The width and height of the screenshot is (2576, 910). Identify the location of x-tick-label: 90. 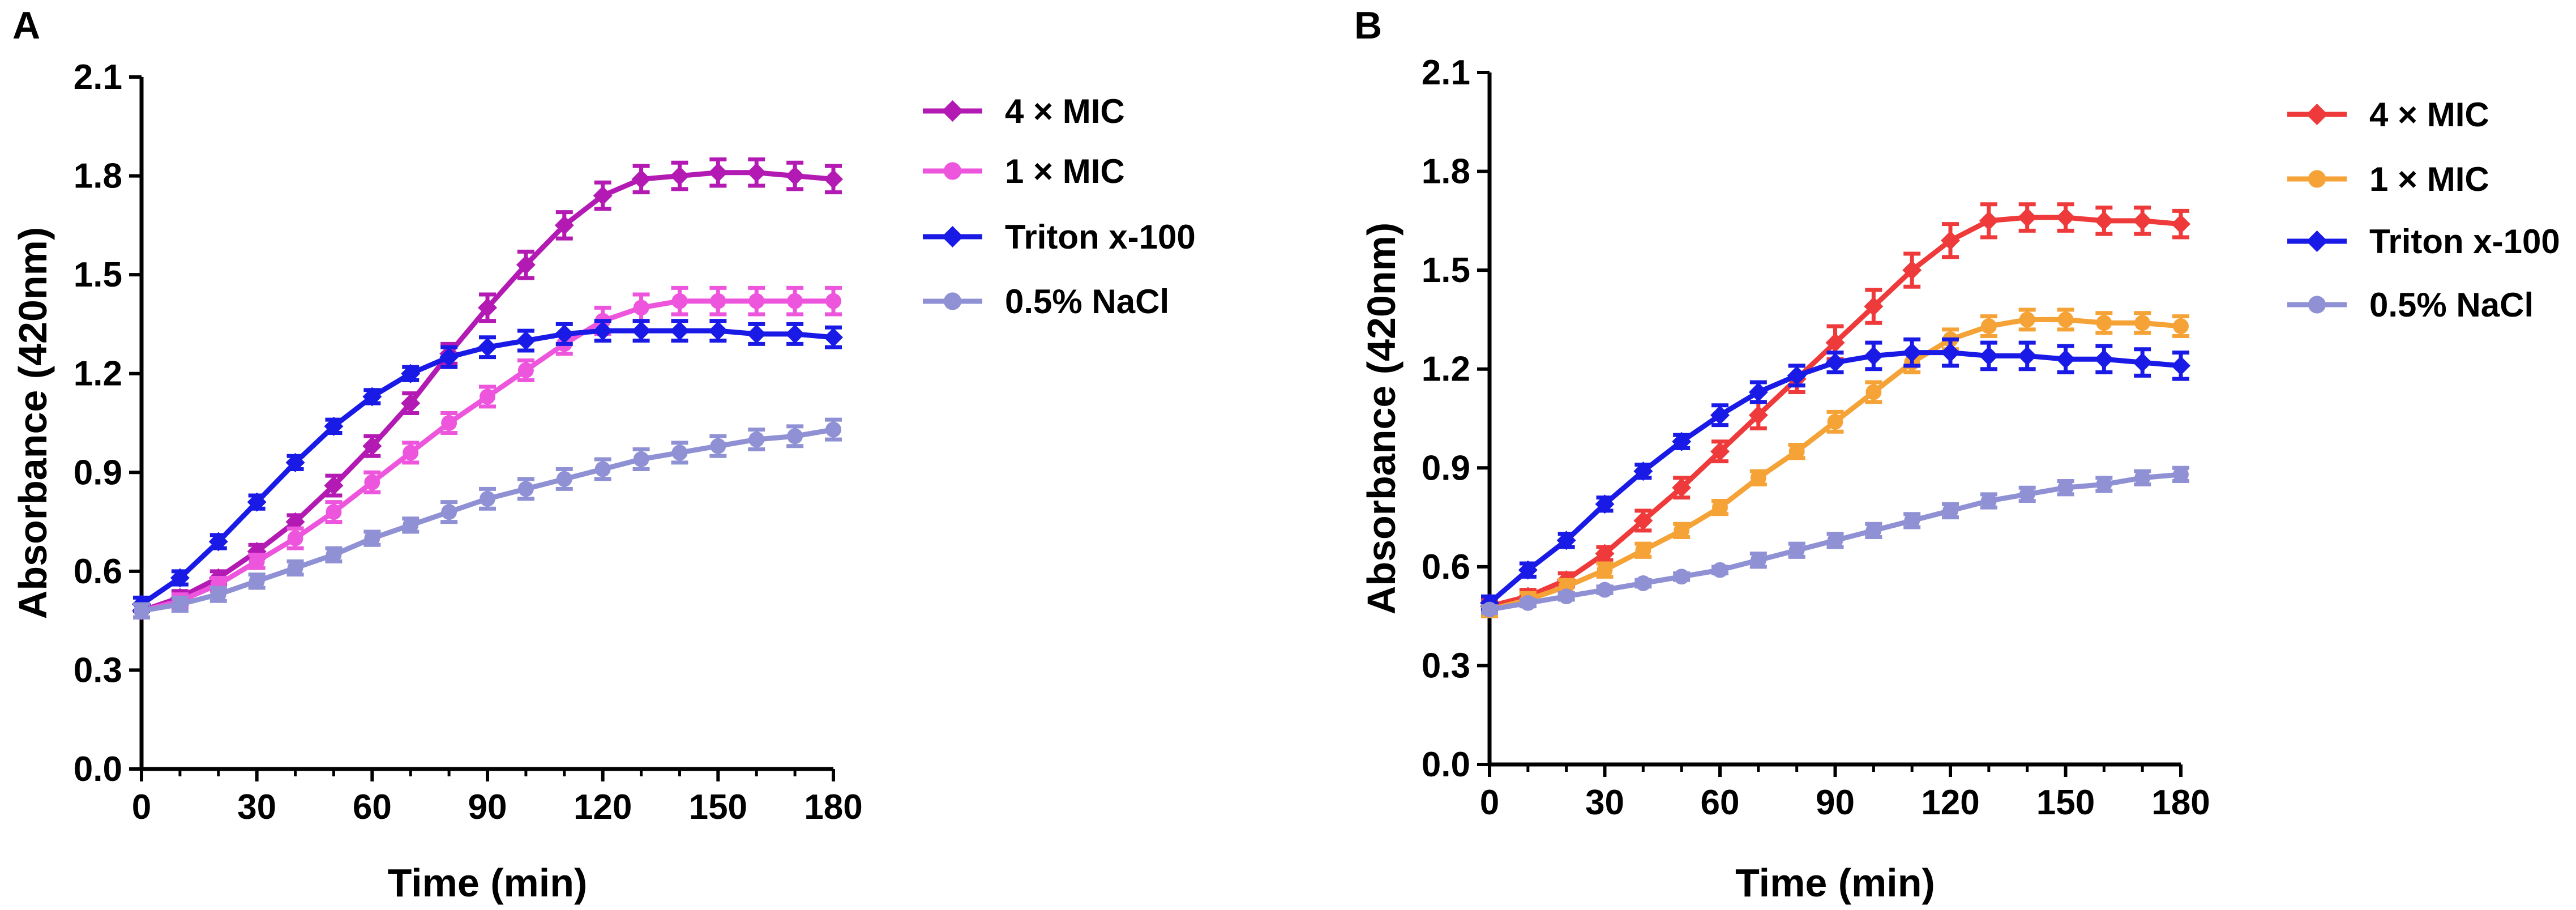
(487, 807).